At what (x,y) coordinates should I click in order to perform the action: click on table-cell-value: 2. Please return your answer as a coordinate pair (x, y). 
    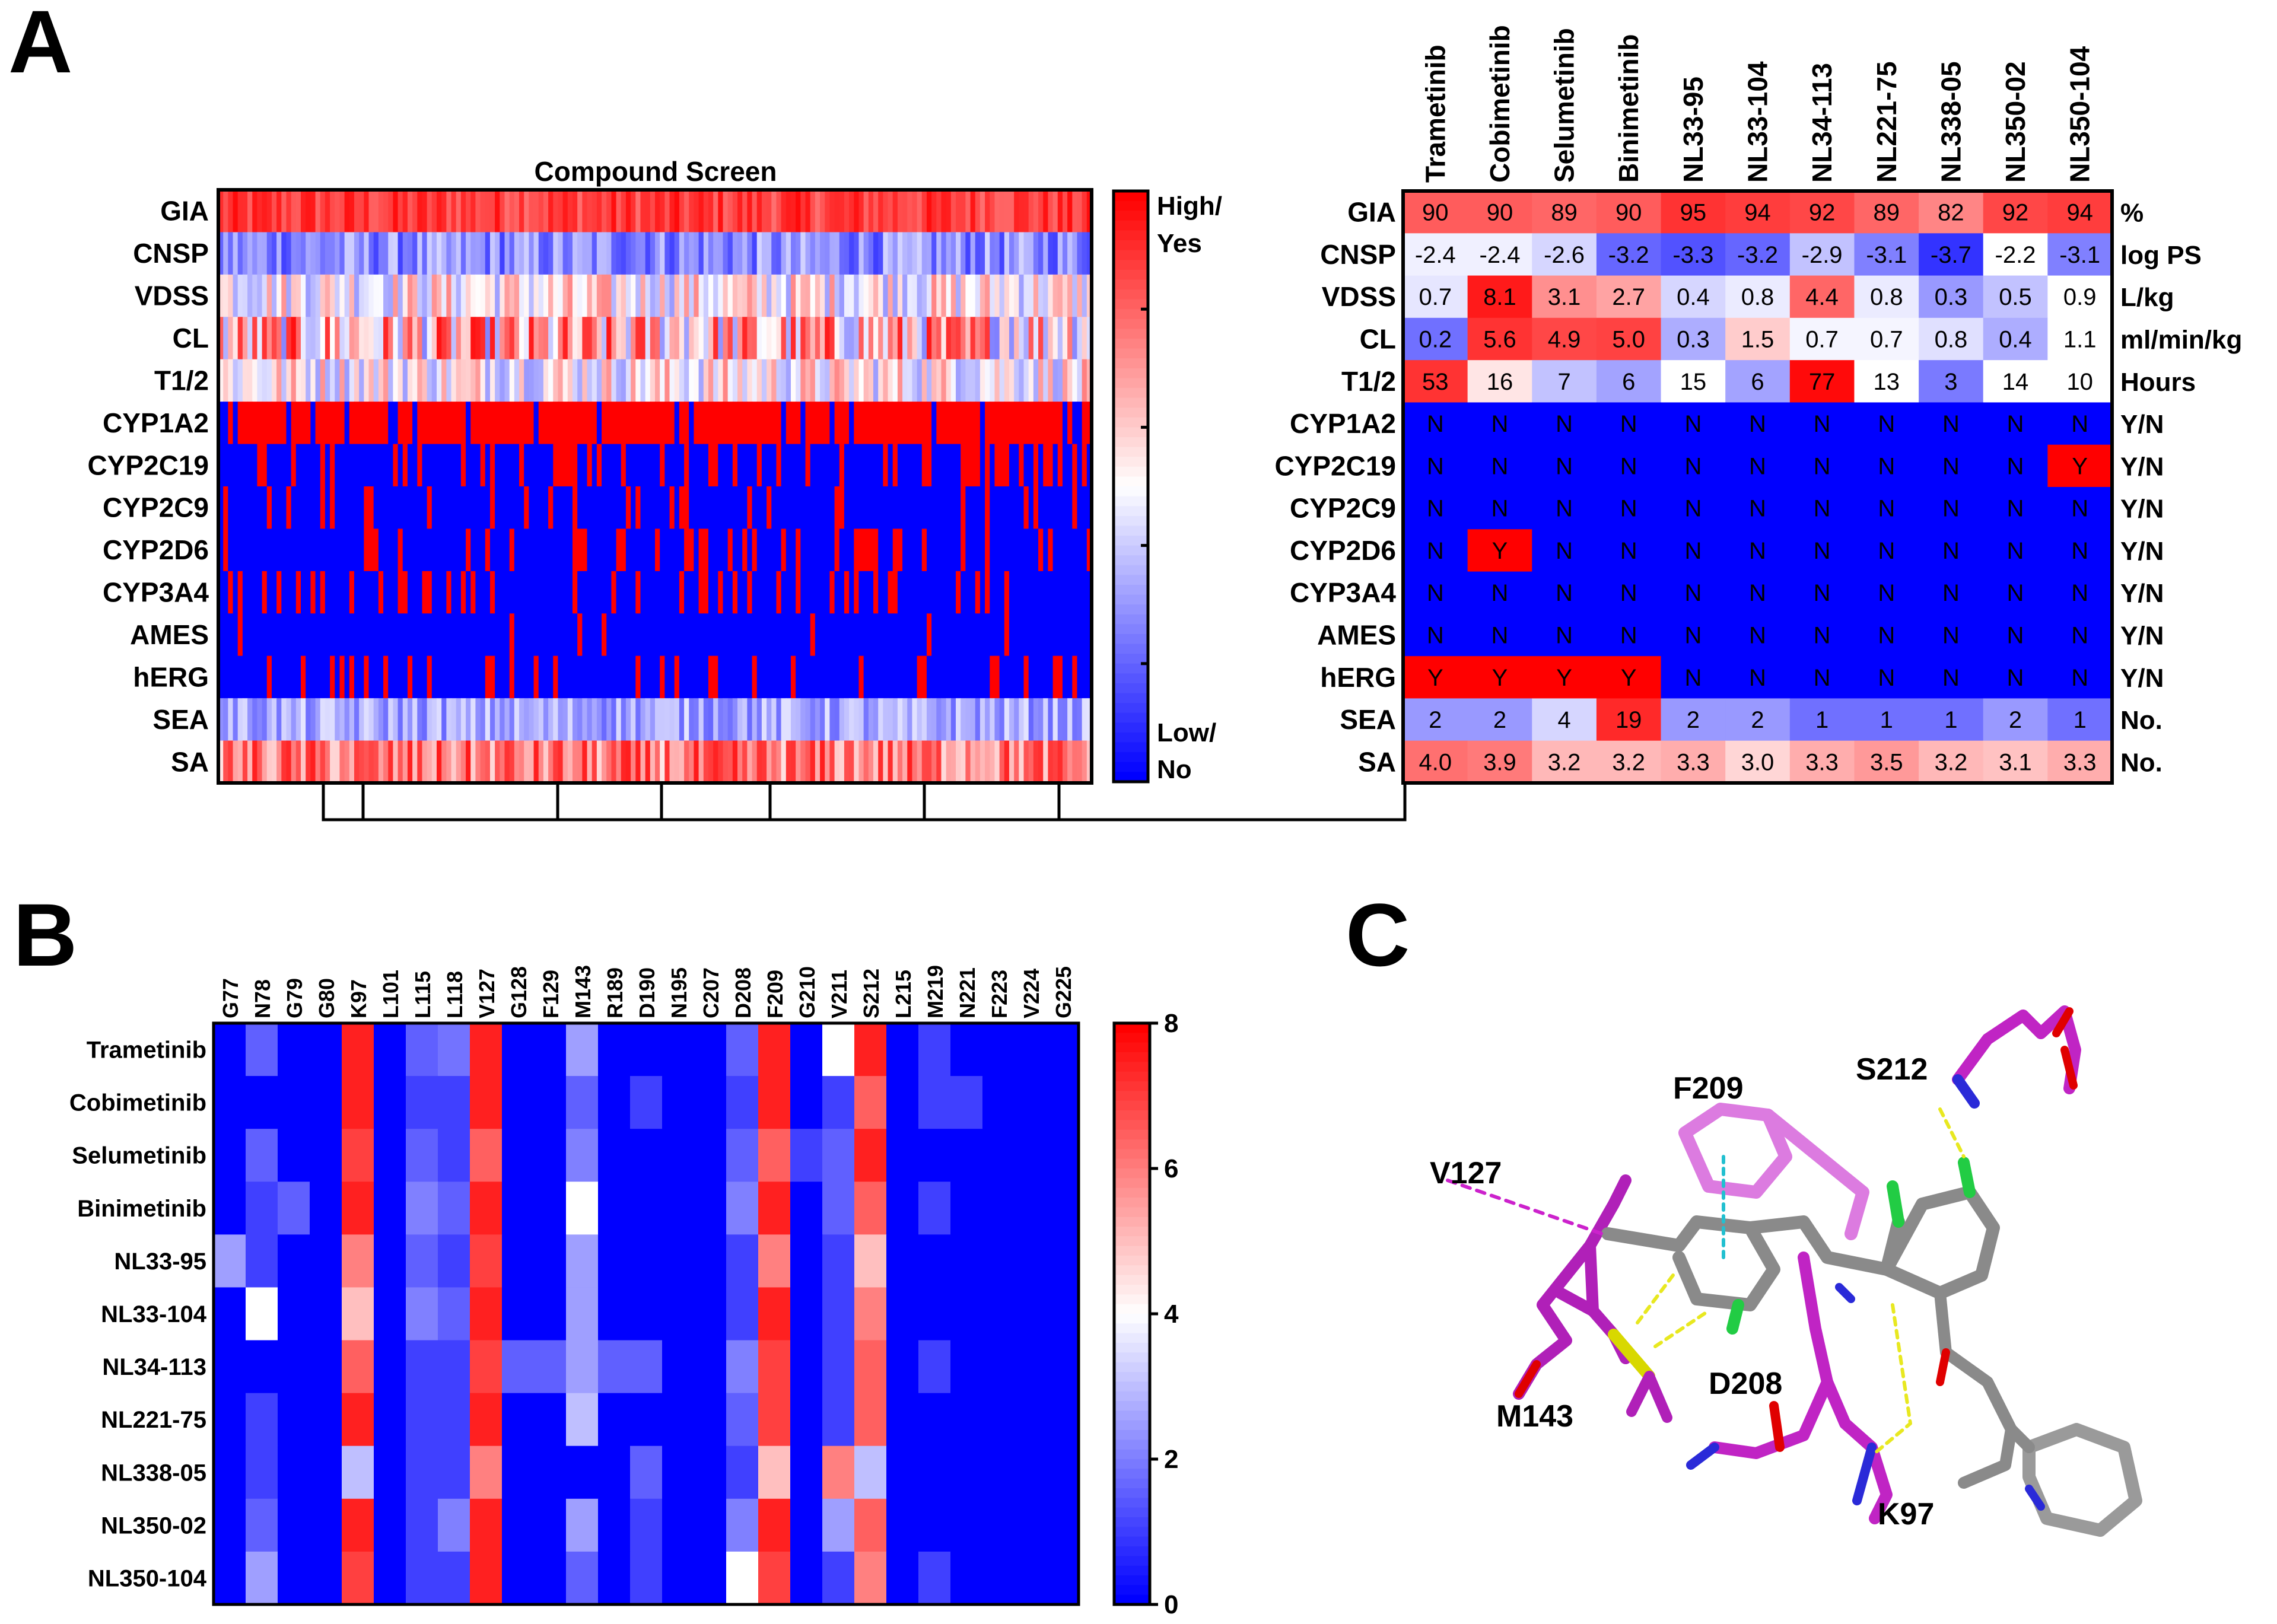
    Looking at the image, I should click on (1499, 720).